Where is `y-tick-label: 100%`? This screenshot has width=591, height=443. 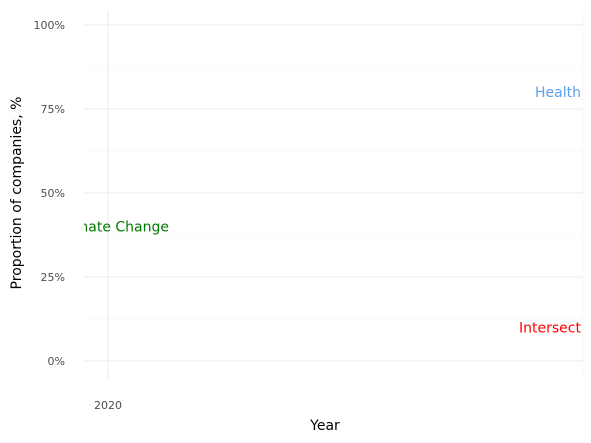 y-tick-label: 100% is located at coordinates (49, 25).